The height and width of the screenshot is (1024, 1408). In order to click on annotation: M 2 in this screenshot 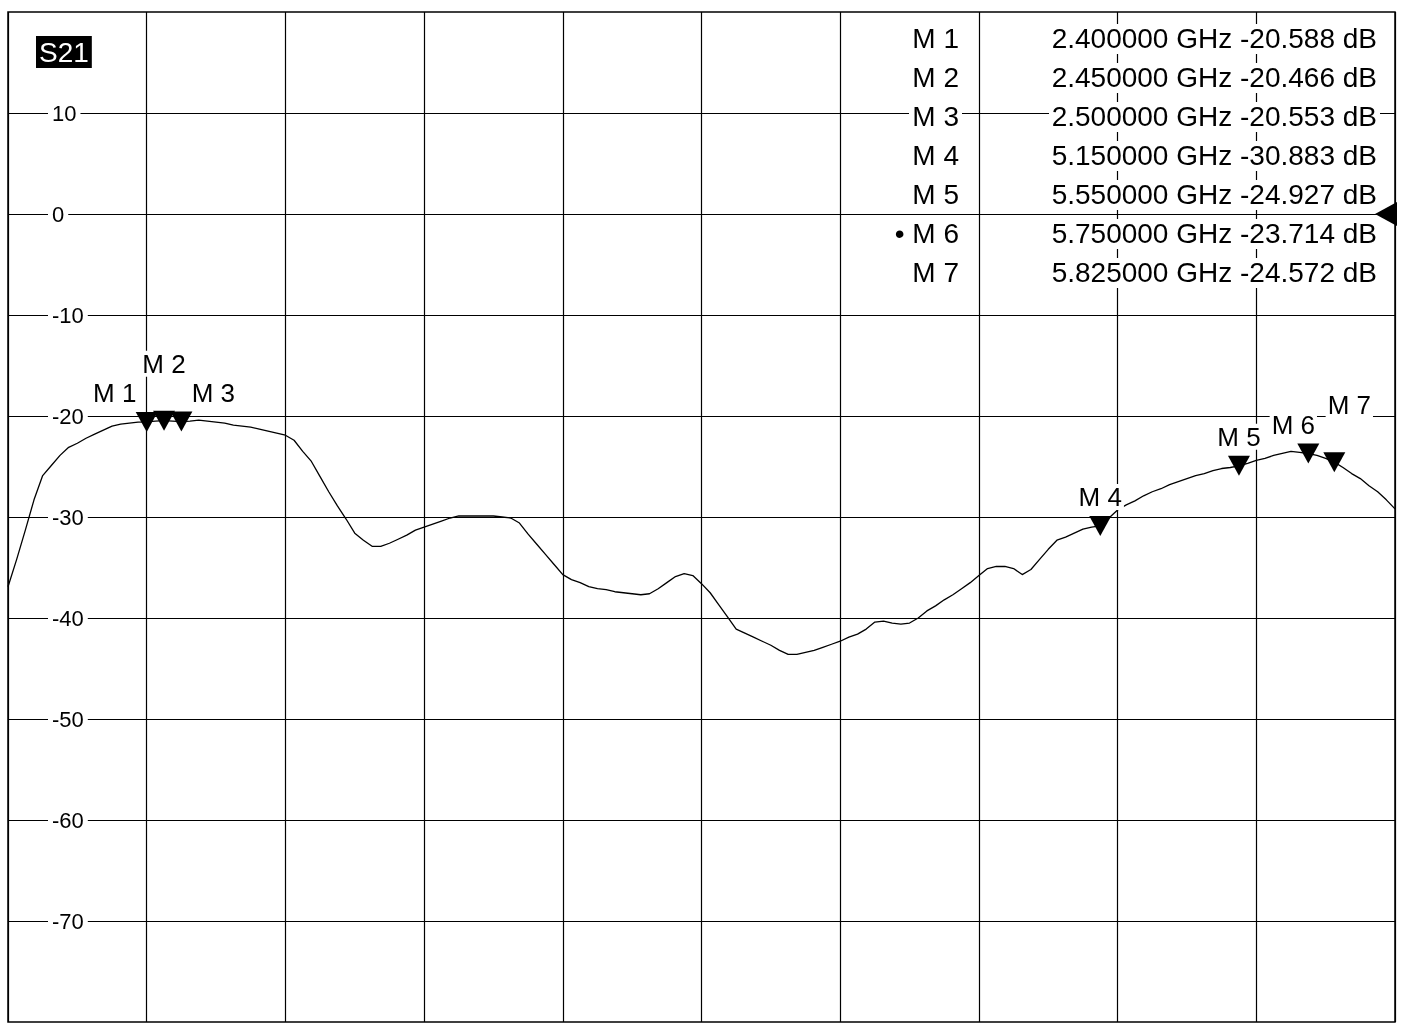, I will do `click(935, 77)`.